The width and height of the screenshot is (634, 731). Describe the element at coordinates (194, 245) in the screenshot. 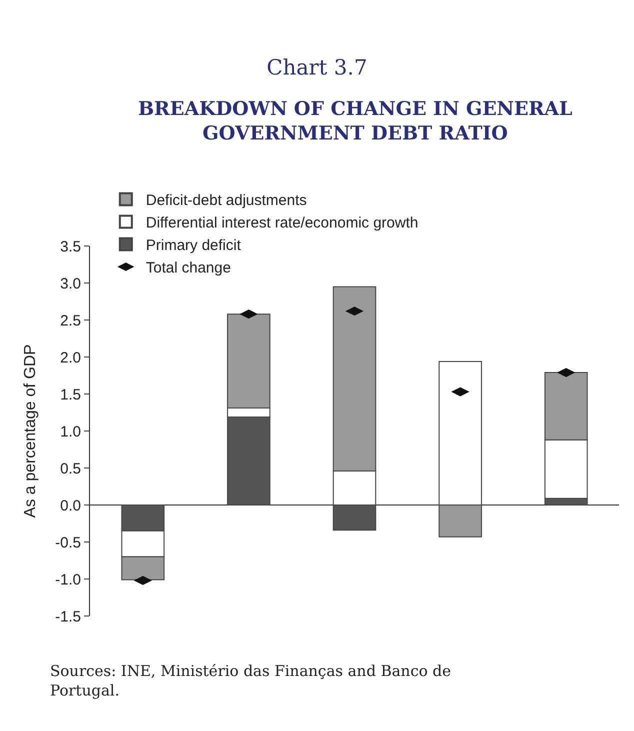

I see `legend-label: Primary deficit` at that location.